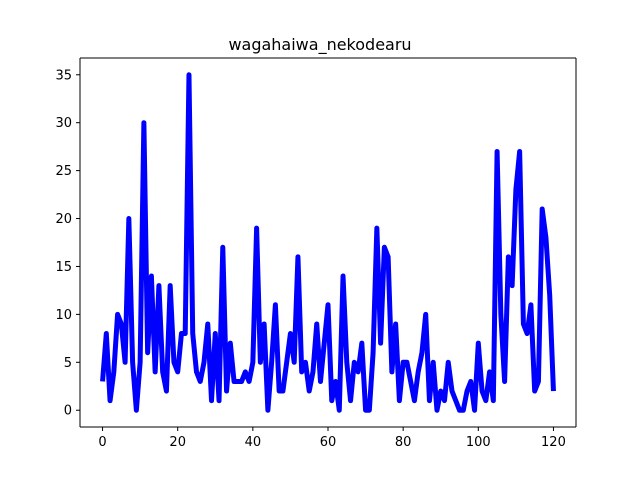 This screenshot has height=480, width=640. Describe the element at coordinates (63, 267) in the screenshot. I see `y-tick-label: 15` at that location.